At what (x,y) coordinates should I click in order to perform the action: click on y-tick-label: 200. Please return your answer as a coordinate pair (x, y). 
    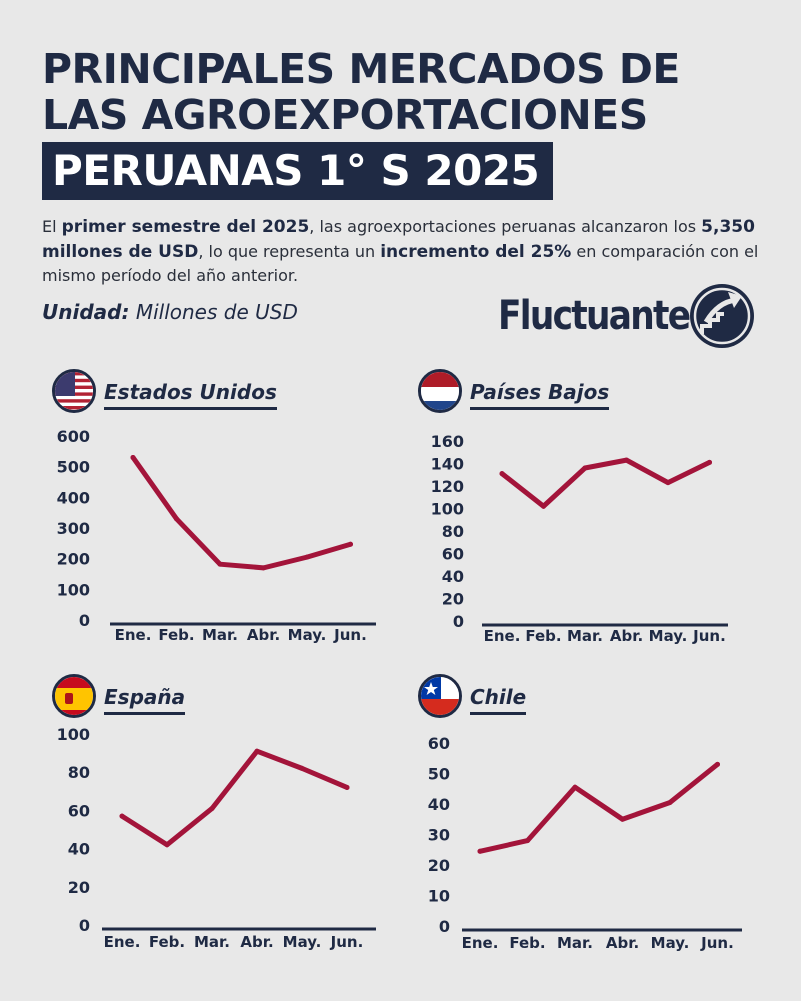
    Looking at the image, I should click on (73, 559).